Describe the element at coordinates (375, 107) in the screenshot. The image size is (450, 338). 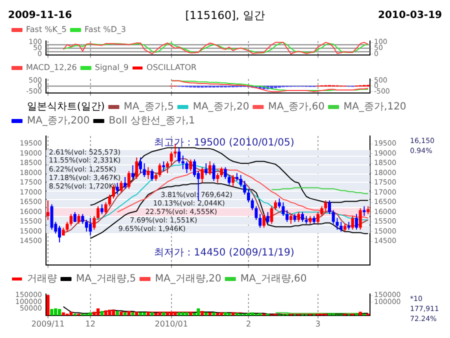
I see `legend-label: MA_종가,120` at that location.